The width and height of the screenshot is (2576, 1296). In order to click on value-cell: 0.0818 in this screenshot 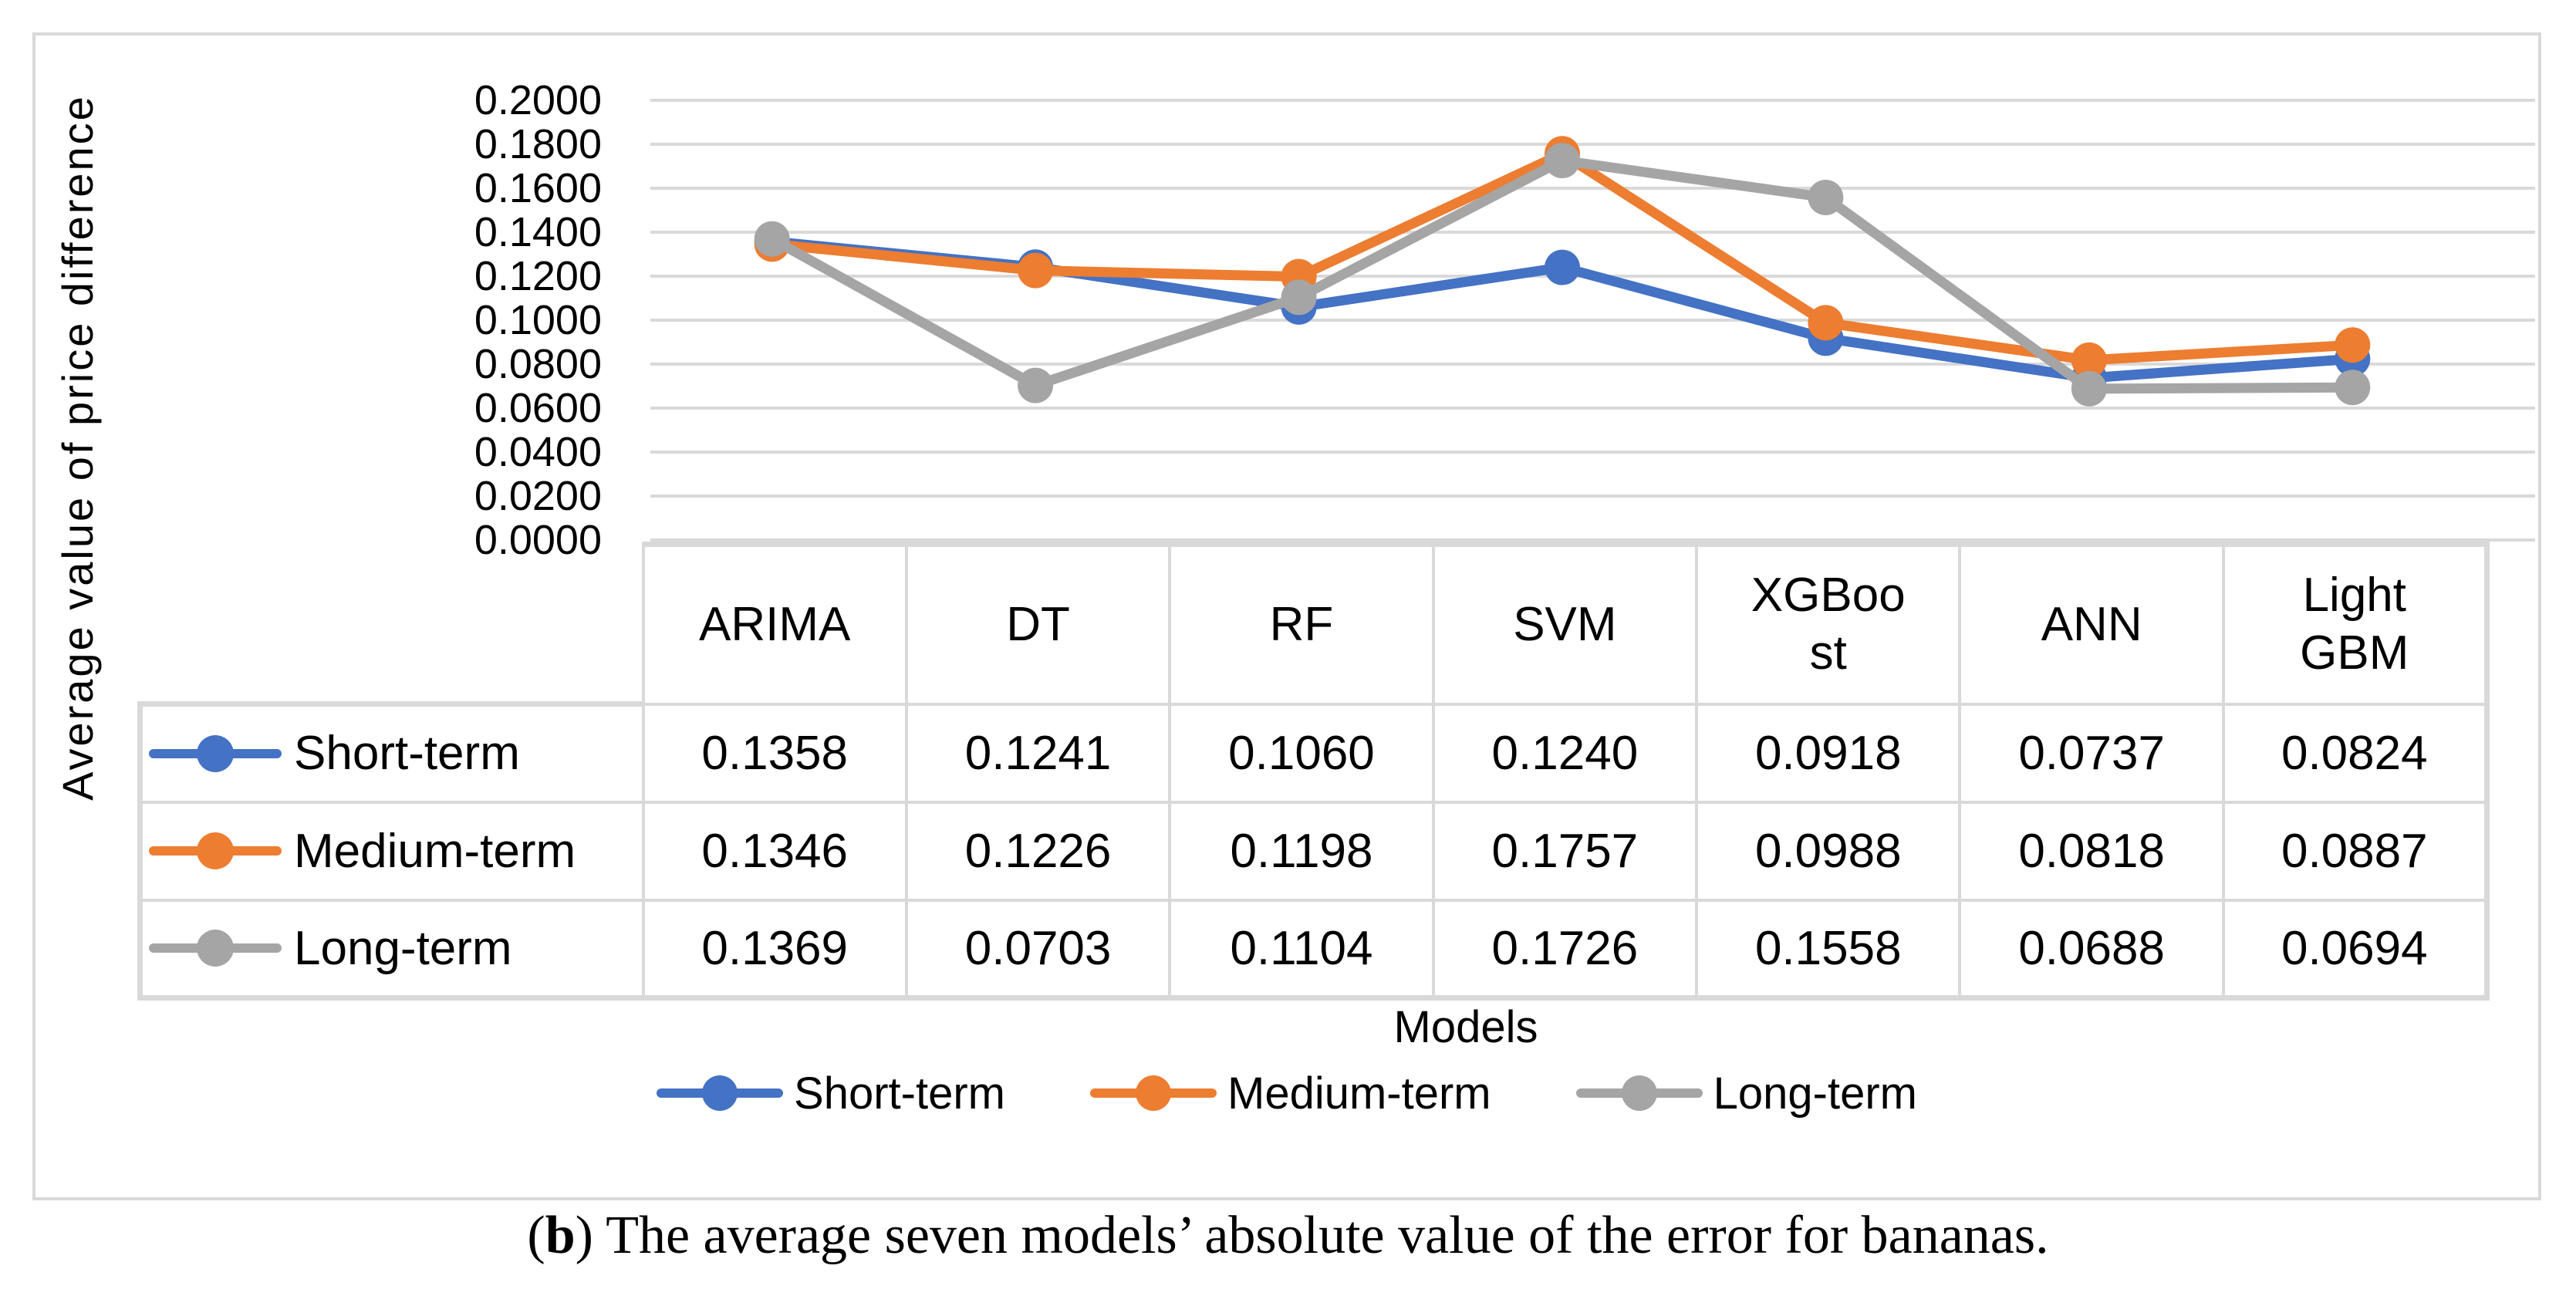, I will do `click(2091, 851)`.